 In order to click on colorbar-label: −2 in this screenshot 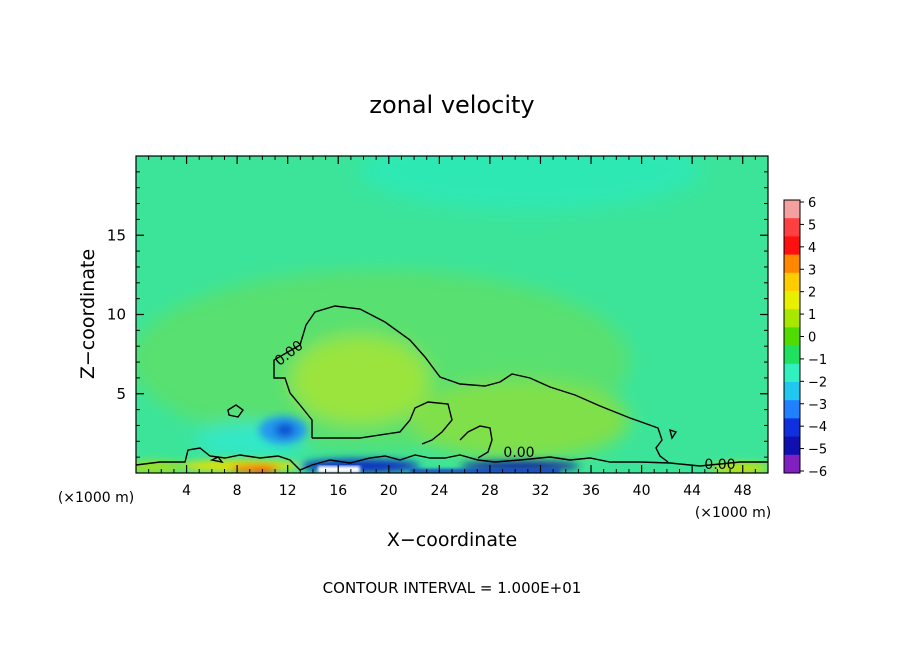, I will do `click(817, 382)`.